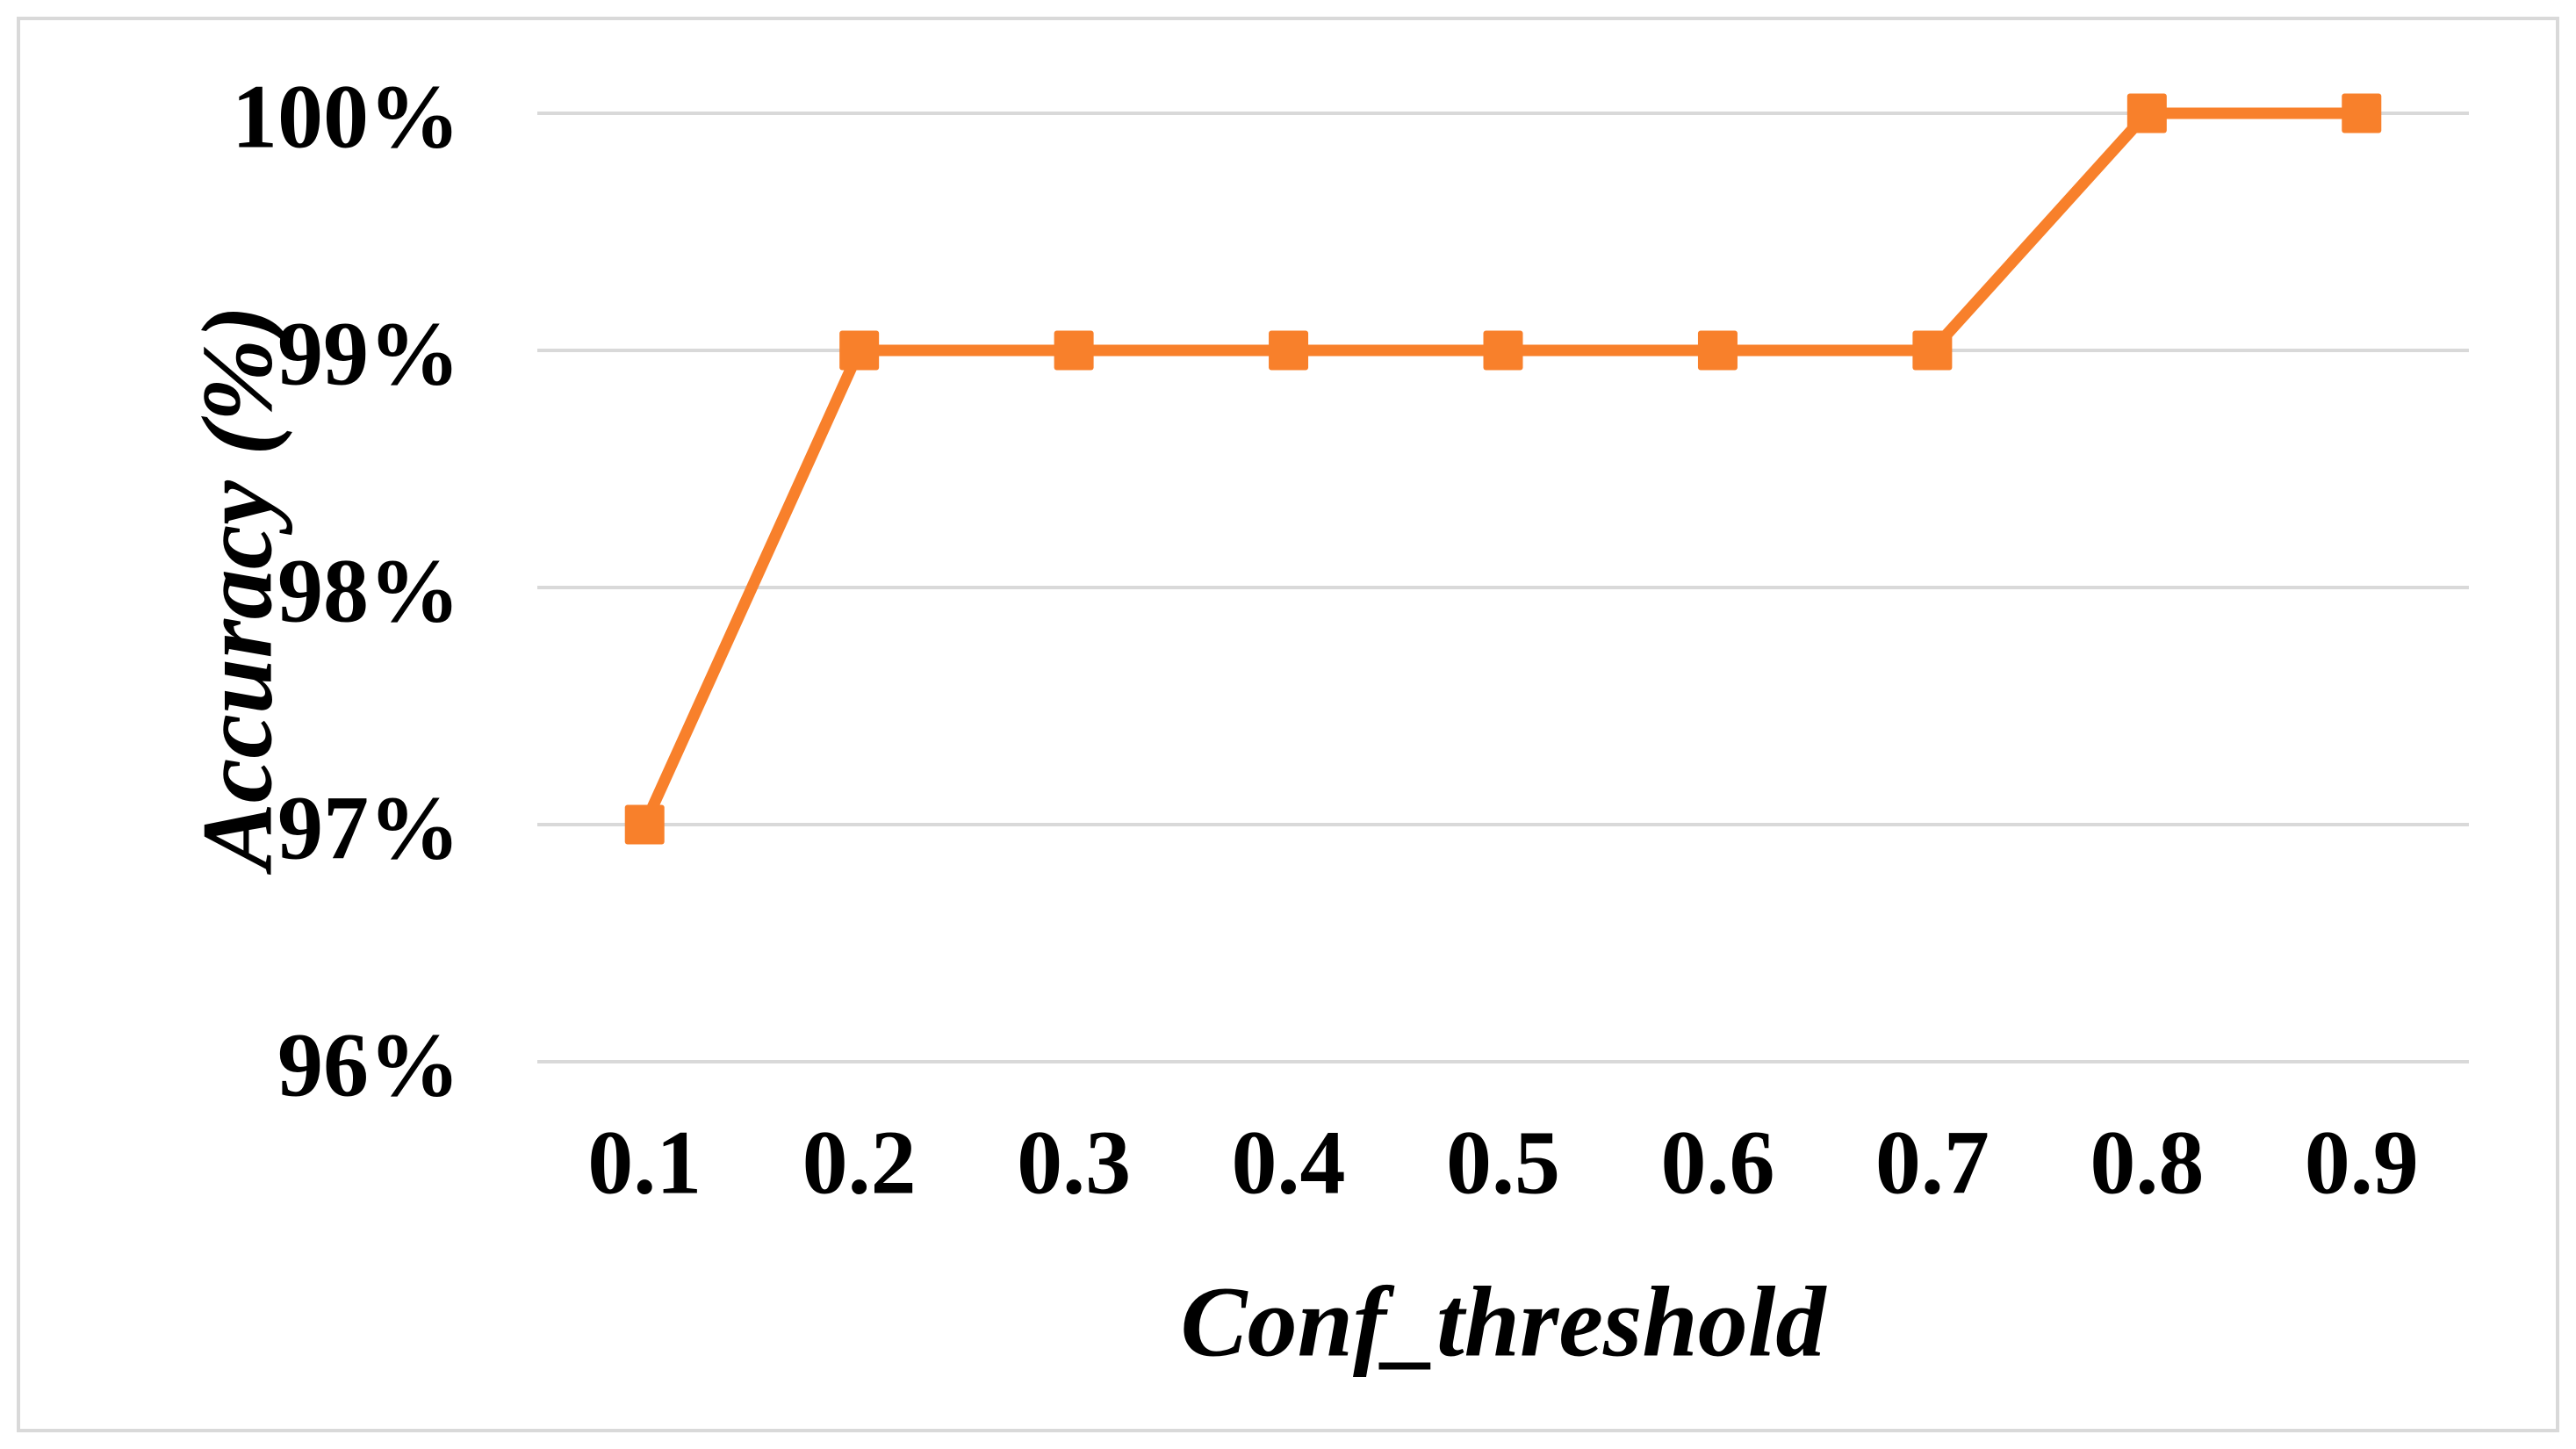  What do you see at coordinates (1932, 1164) in the screenshot?
I see `x-tick-label: 0.7` at bounding box center [1932, 1164].